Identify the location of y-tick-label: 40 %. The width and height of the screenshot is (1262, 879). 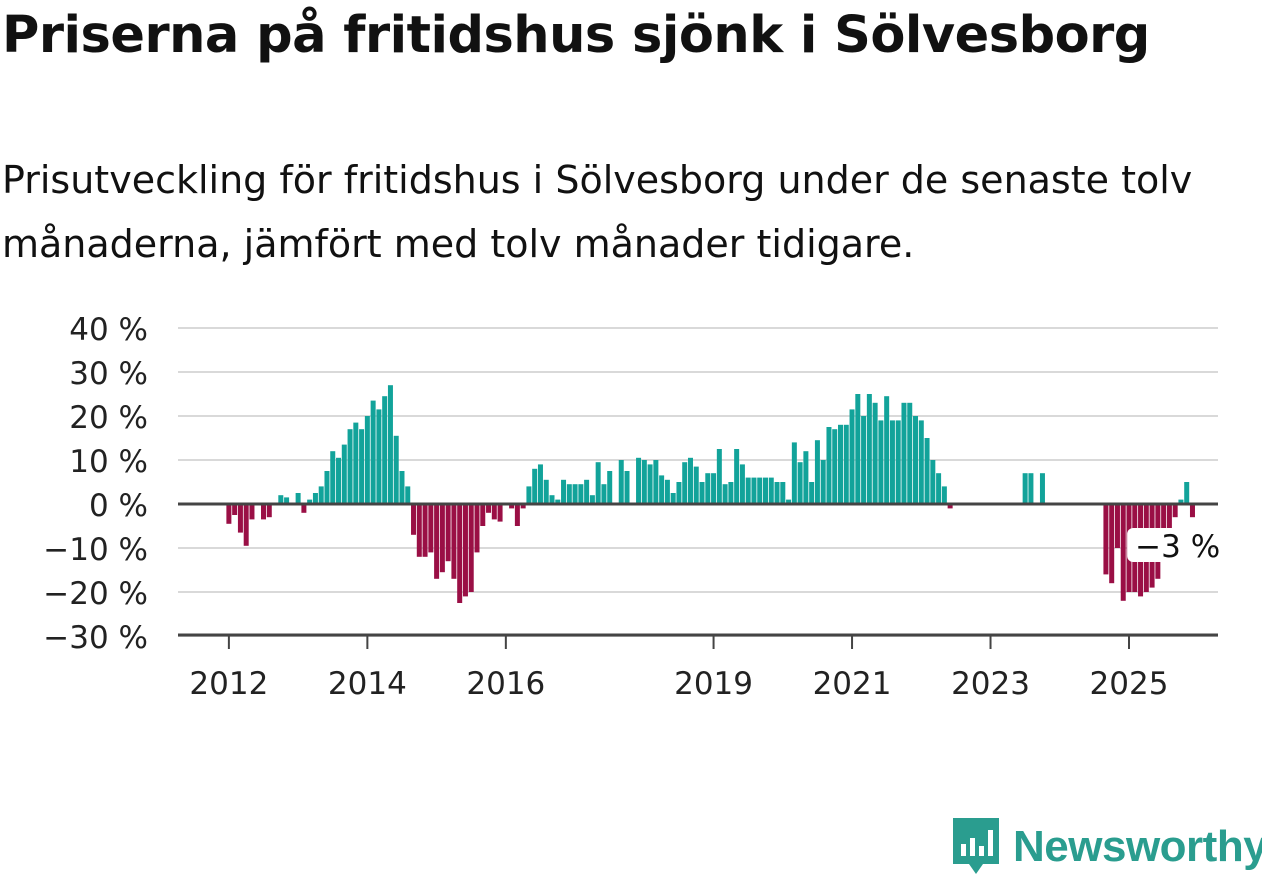
(108, 330).